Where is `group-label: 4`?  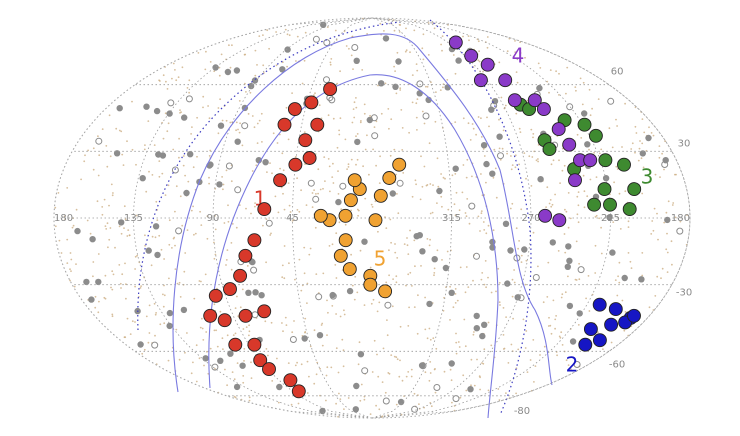 group-label: 4 is located at coordinates (518, 56).